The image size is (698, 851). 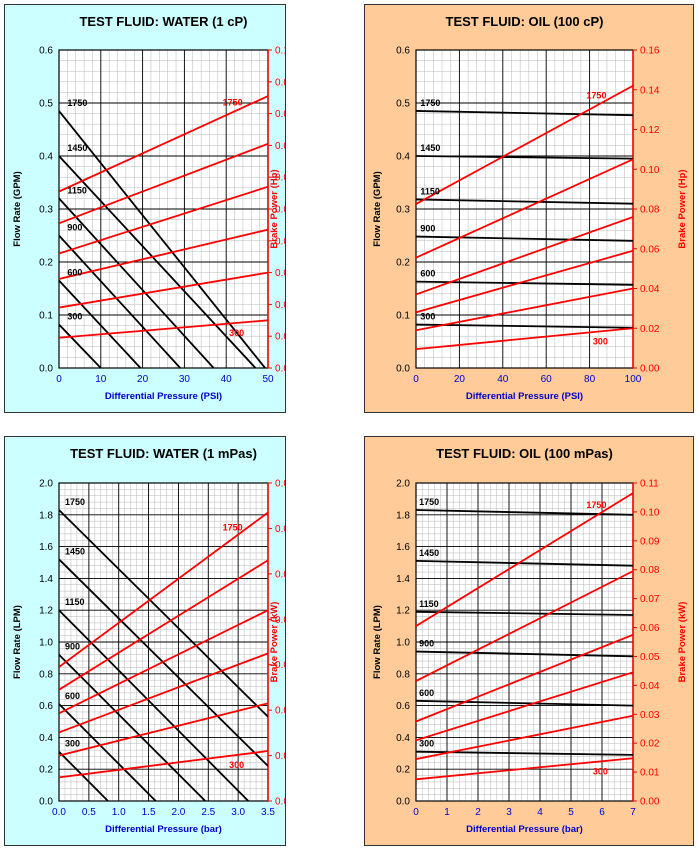 I want to click on chart-title: TEST FLUID: OIL (100 cP), so click(x=525, y=21).